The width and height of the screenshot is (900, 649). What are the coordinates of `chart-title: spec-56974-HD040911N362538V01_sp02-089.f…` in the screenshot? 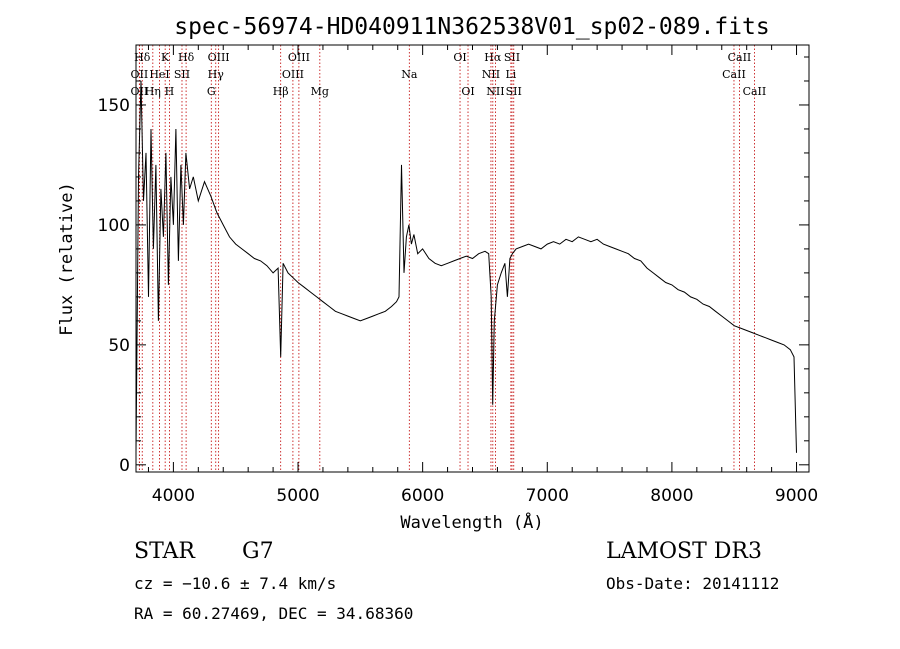 It's located at (471, 27).